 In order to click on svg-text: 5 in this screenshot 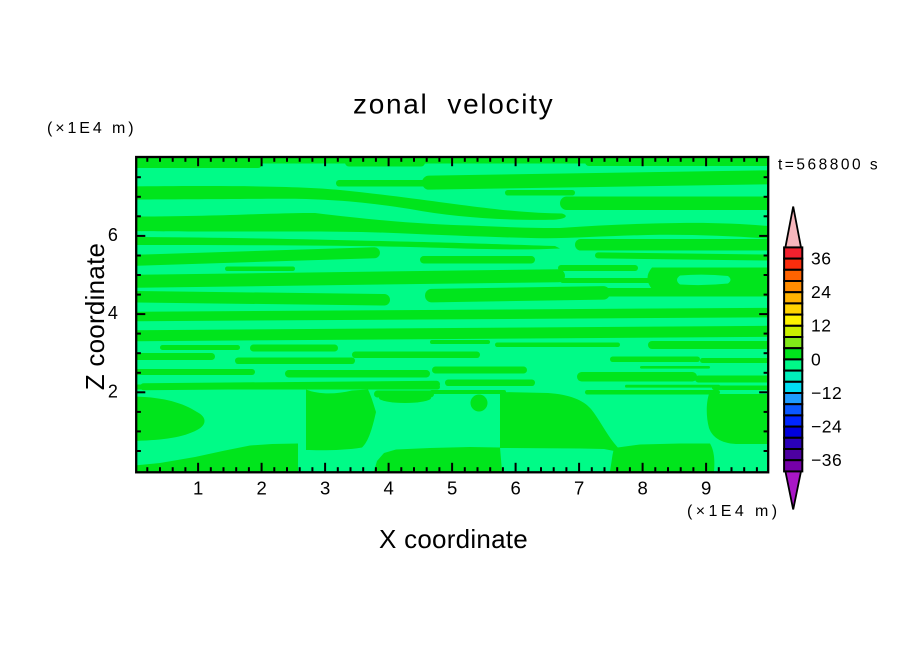, I will do `click(452, 488)`.